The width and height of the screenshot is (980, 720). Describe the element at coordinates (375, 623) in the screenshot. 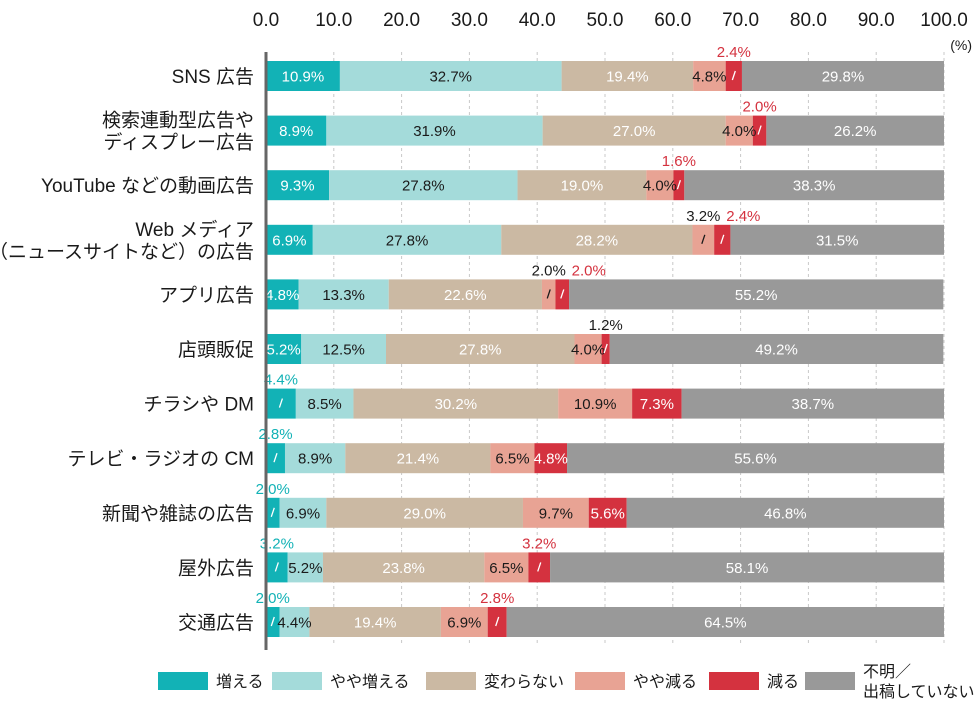

I see `value-label: 19.4%` at that location.